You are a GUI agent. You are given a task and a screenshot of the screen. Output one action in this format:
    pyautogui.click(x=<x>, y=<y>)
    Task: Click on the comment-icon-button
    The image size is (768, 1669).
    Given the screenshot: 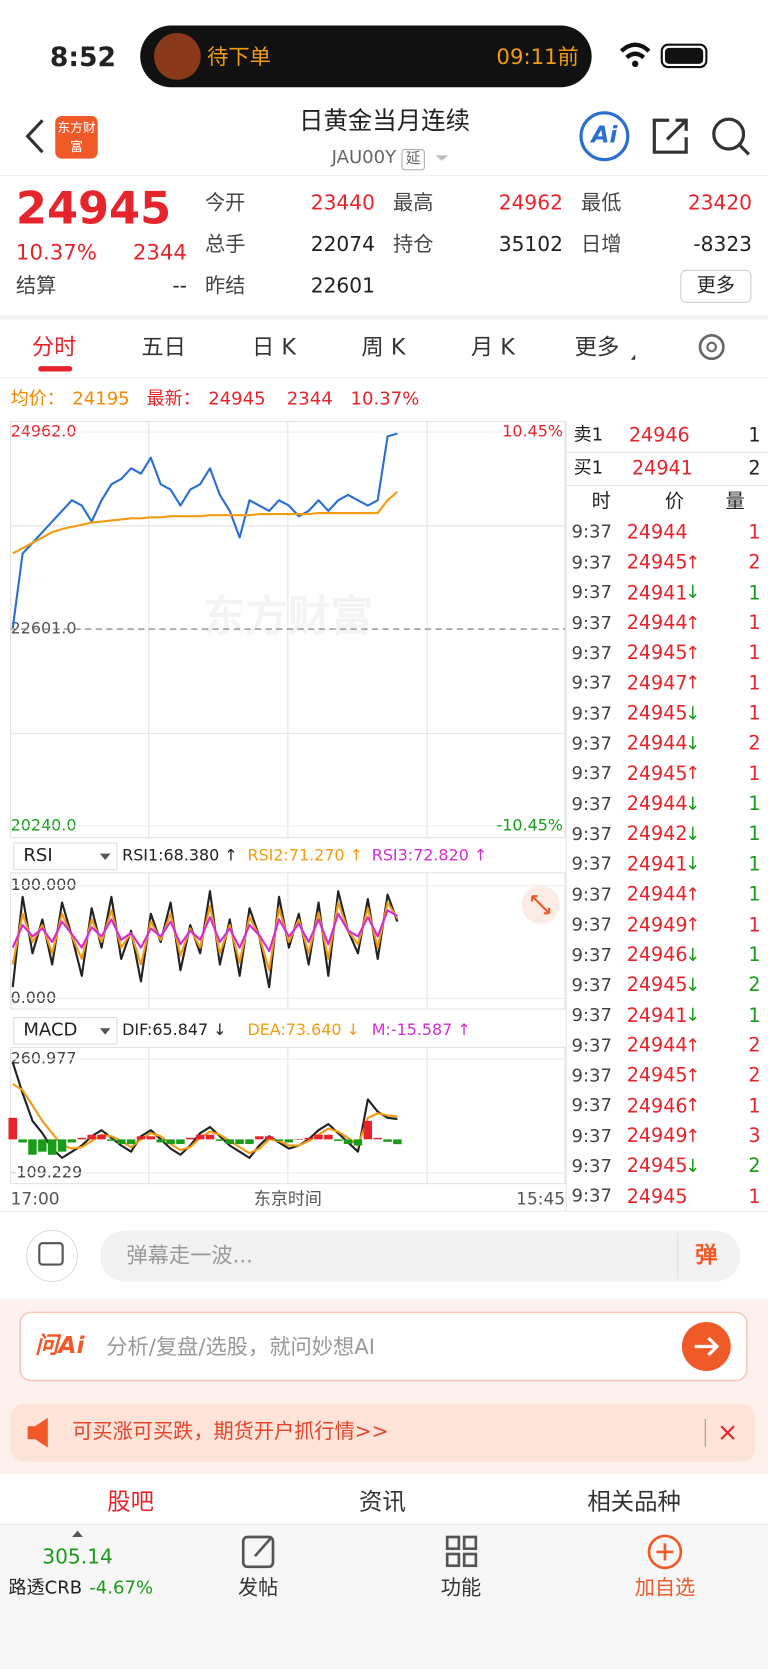 What is the action you would take?
    pyautogui.click(x=52, y=1256)
    